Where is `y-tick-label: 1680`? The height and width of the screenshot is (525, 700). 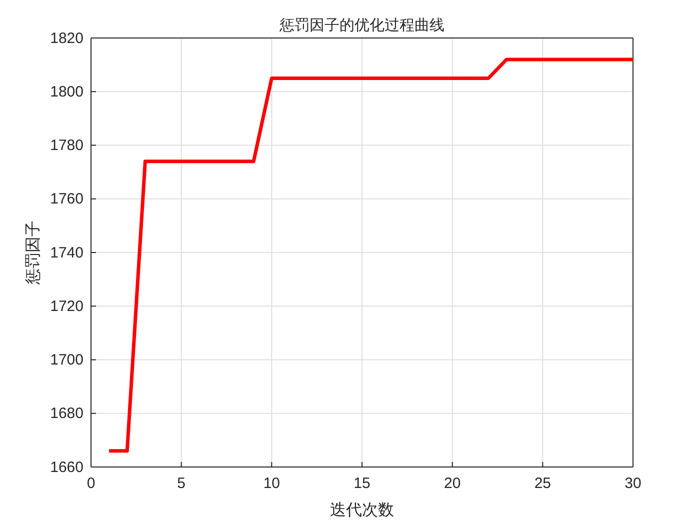
y-tick-label: 1680 is located at coordinates (67, 413).